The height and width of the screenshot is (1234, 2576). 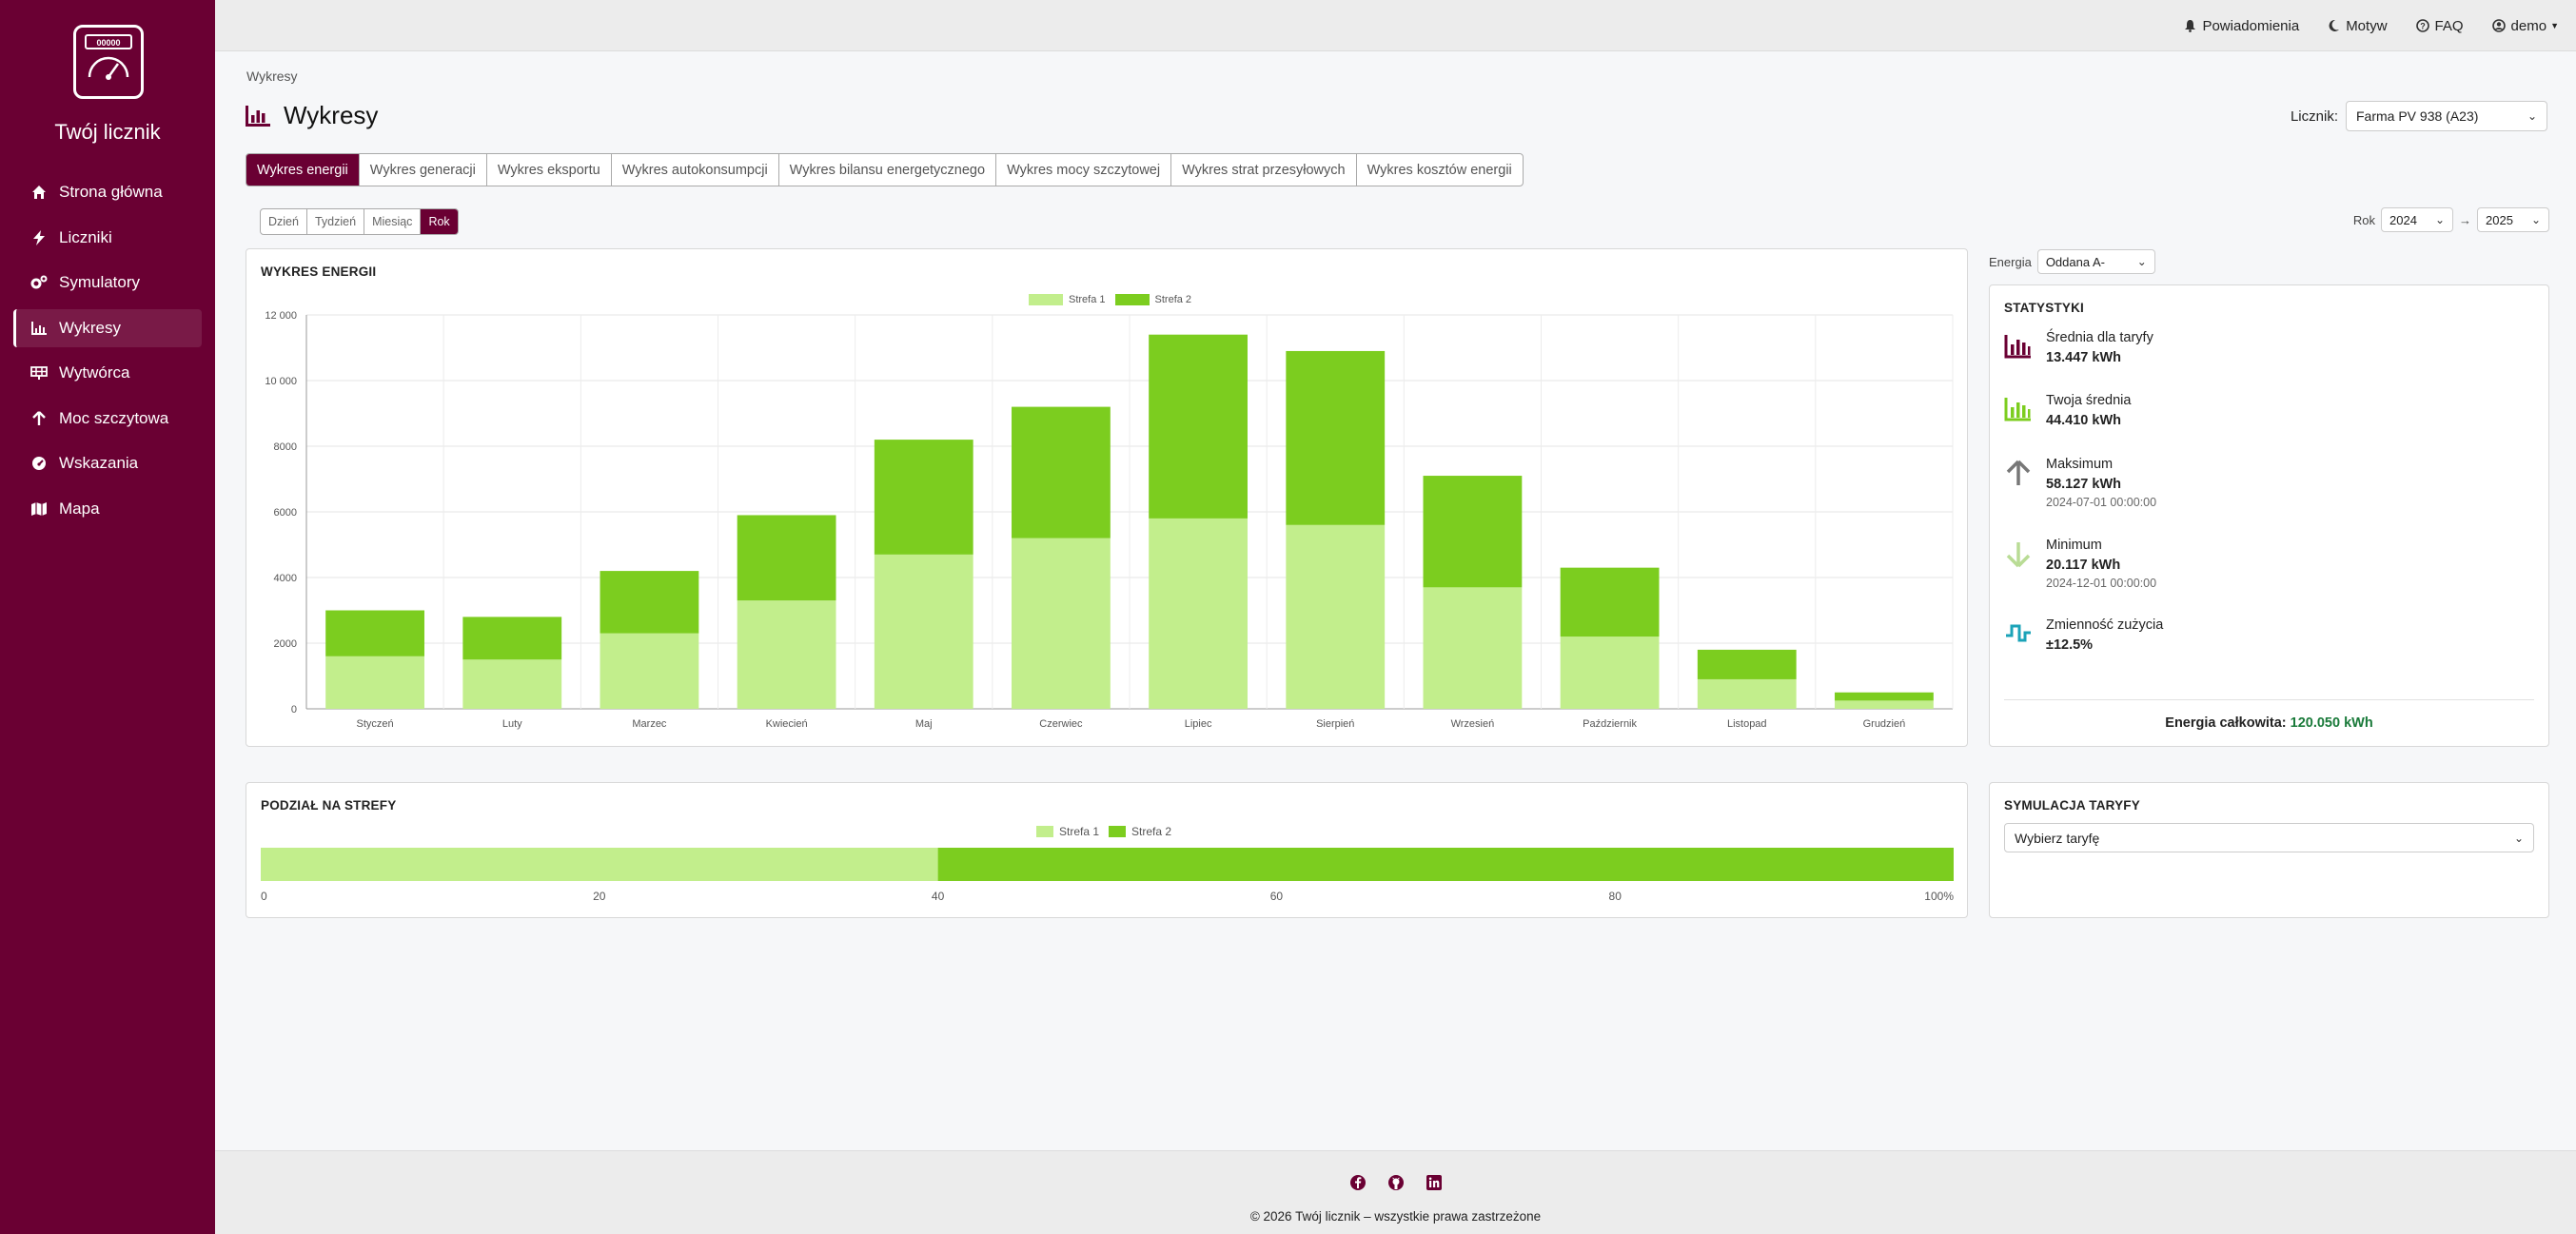 What do you see at coordinates (39, 373) in the screenshot?
I see `solar-panel-icon` at bounding box center [39, 373].